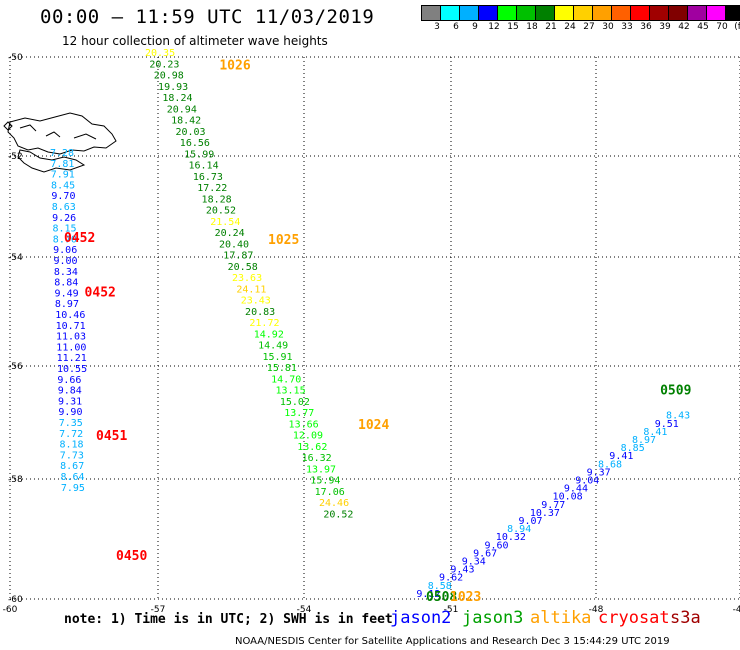 Image resolution: width=740 pixels, height=650 pixels. I want to click on x-tick-label: -51, so click(451, 610).